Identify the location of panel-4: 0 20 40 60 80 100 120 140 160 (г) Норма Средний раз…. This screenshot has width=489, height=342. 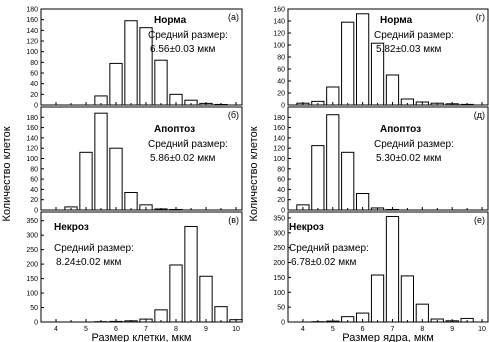
(380, 58).